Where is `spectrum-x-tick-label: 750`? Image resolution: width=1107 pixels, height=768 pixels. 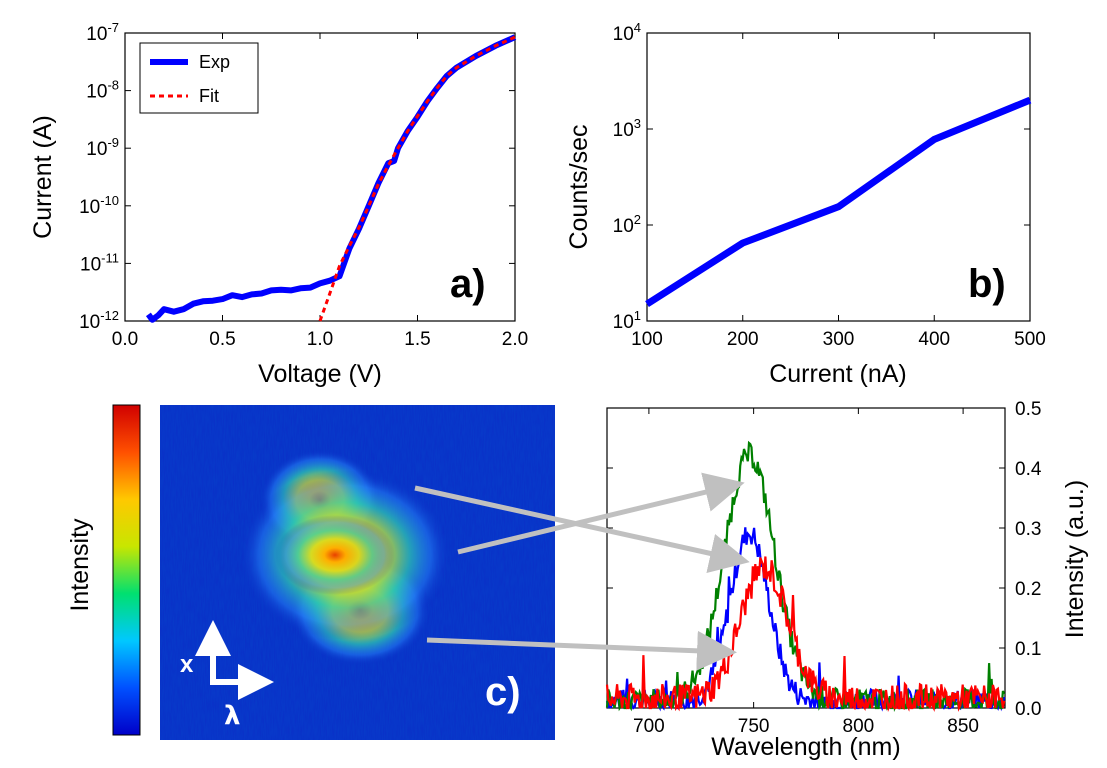 spectrum-x-tick-label: 750 is located at coordinates (754, 726).